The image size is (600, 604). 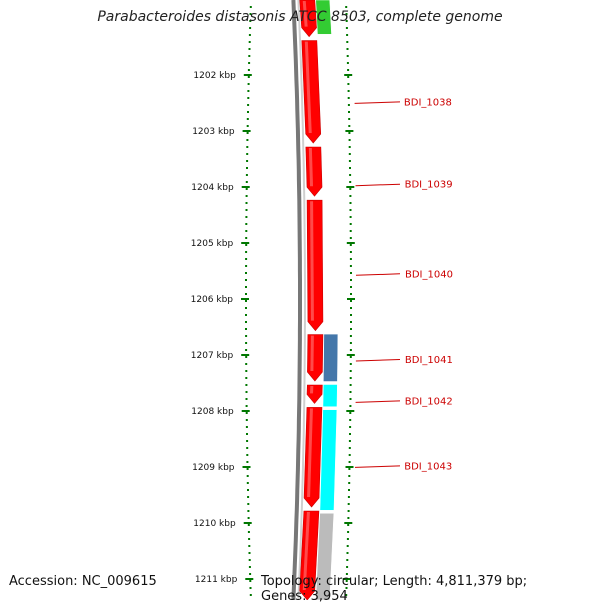 I want to click on topology-text: Topology: circular;, so click(x=320, y=581).